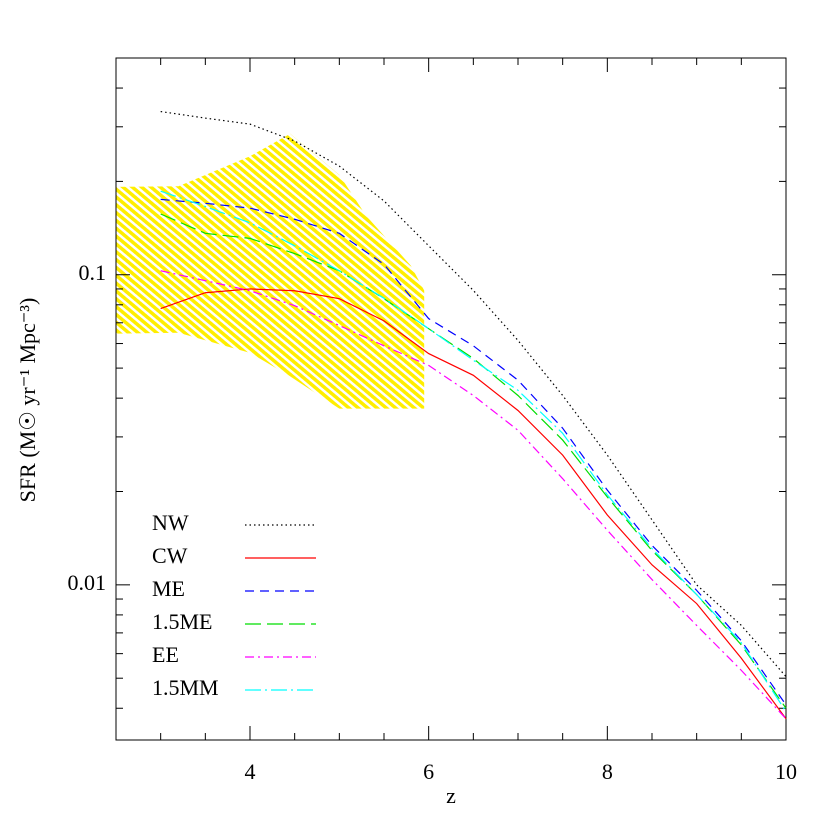 This screenshot has height=830, width=830. What do you see at coordinates (607, 771) in the screenshot?
I see `x-tick-label: 8` at bounding box center [607, 771].